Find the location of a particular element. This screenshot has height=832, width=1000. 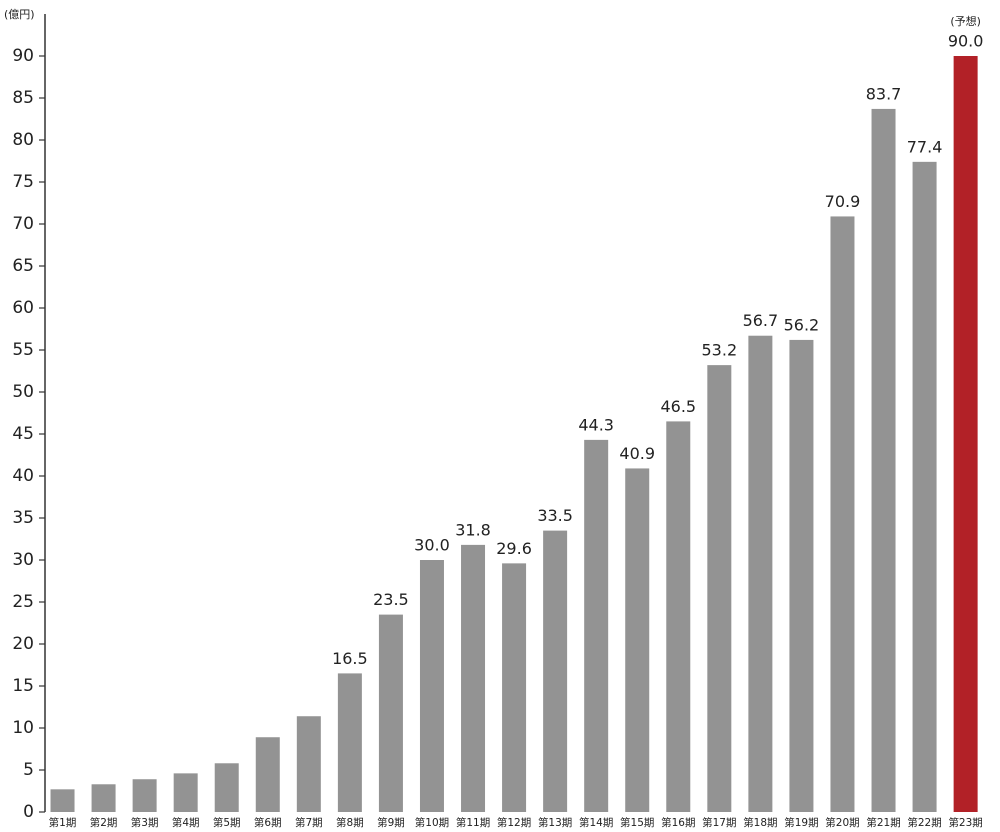

x-tick-label: 第5期 is located at coordinates (227, 822).